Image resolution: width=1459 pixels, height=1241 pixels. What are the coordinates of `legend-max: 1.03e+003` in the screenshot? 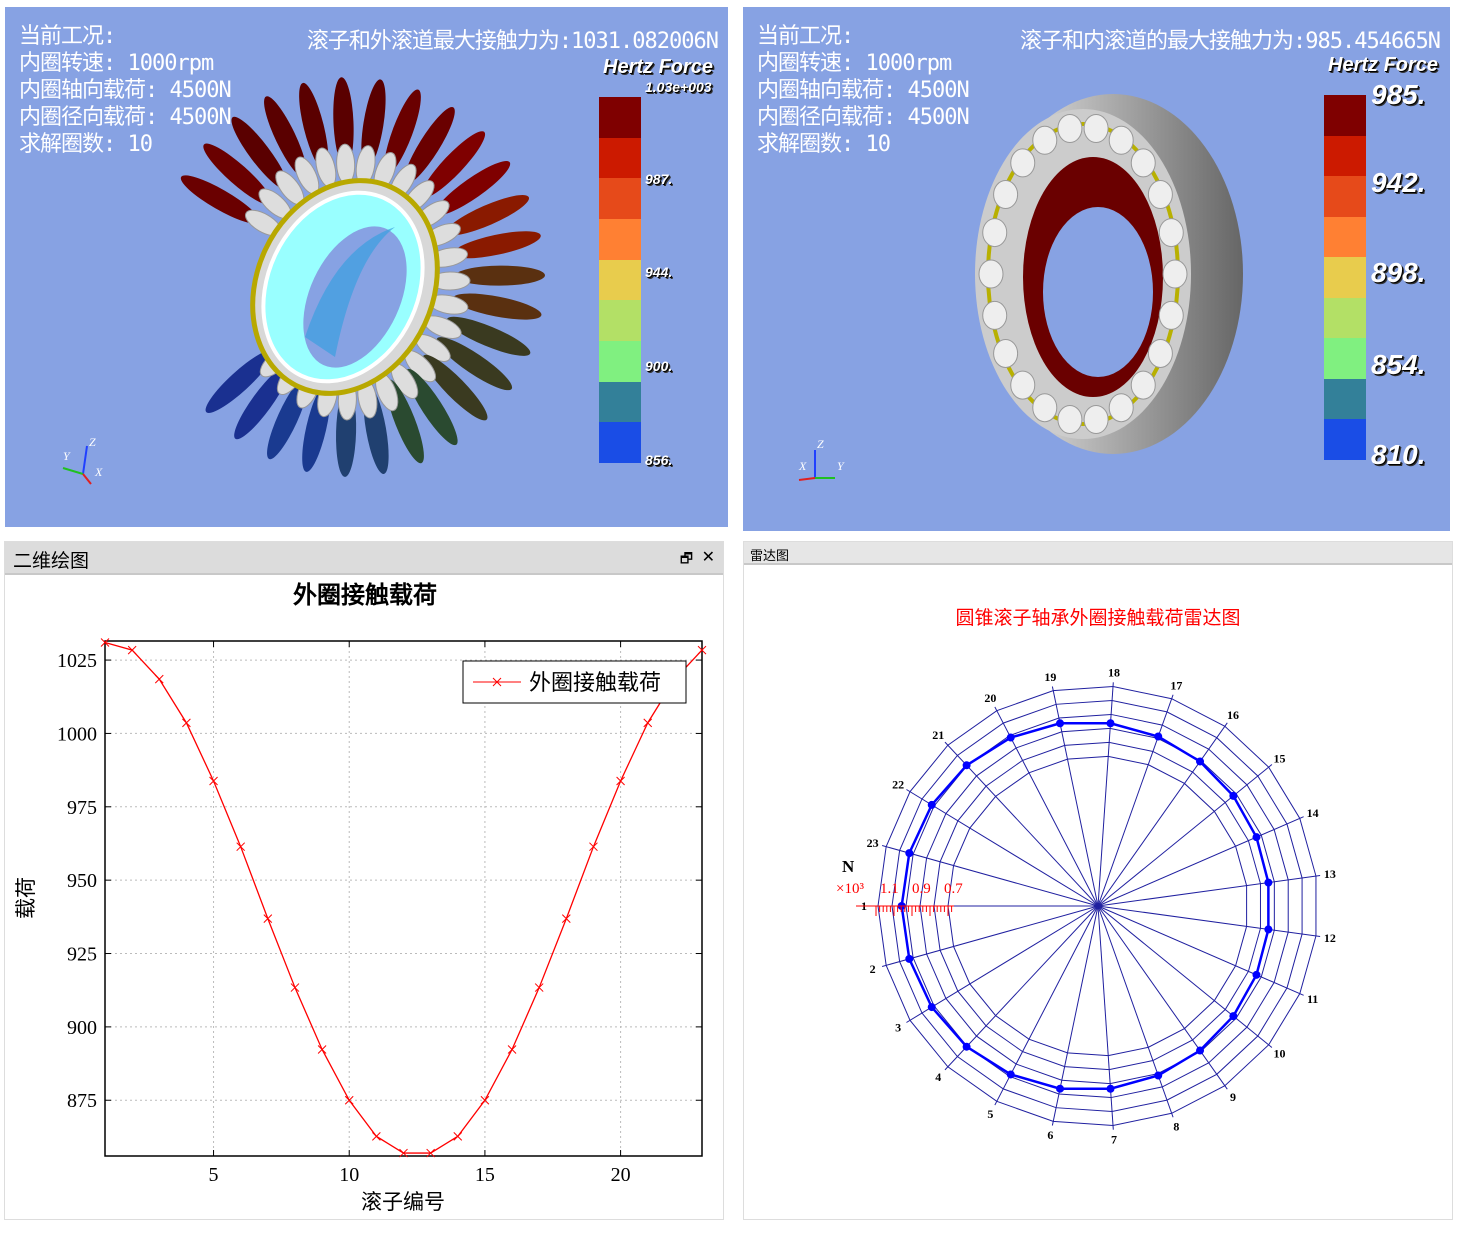 It's located at (678, 87).